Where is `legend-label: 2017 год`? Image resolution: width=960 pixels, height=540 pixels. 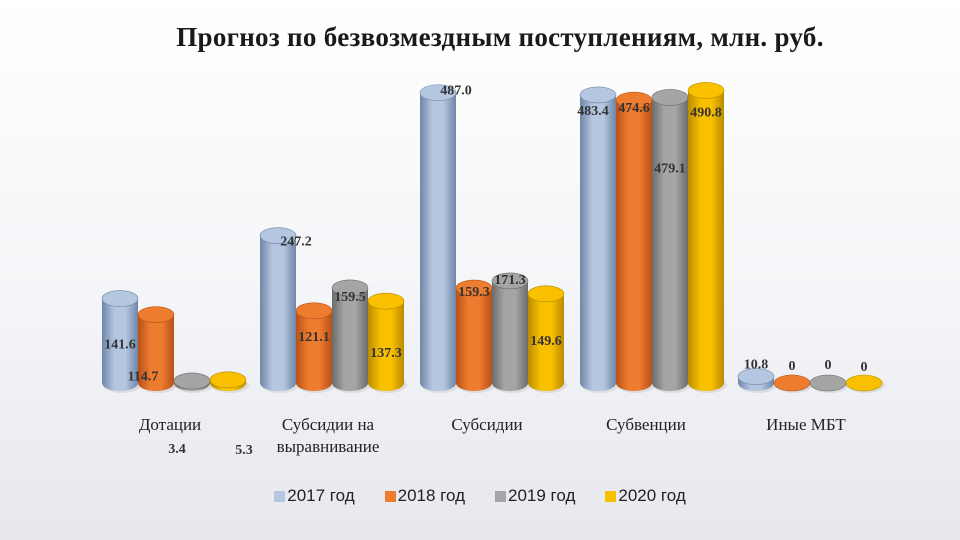 legend-label: 2017 год is located at coordinates (321, 495).